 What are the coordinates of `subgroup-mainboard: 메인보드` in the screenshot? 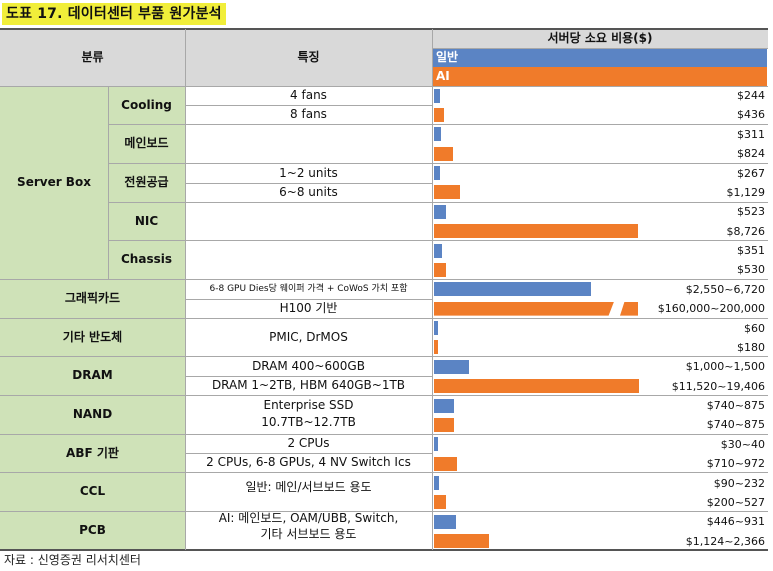 It's located at (146, 143).